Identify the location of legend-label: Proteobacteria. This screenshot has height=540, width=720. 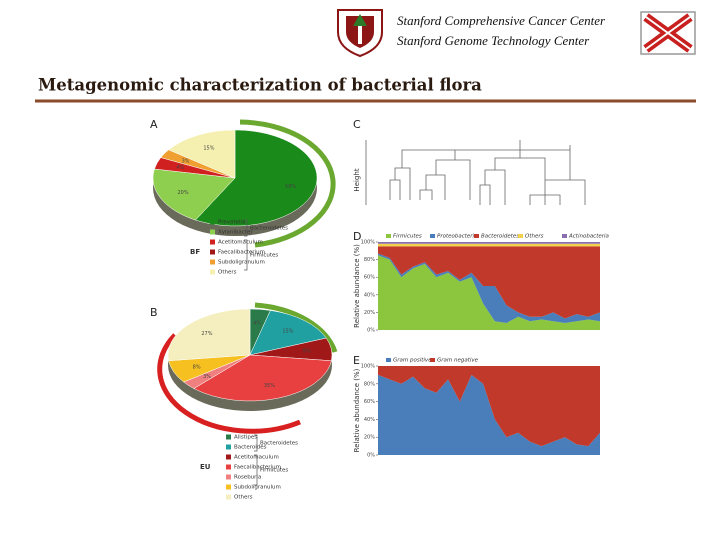
(457, 237).